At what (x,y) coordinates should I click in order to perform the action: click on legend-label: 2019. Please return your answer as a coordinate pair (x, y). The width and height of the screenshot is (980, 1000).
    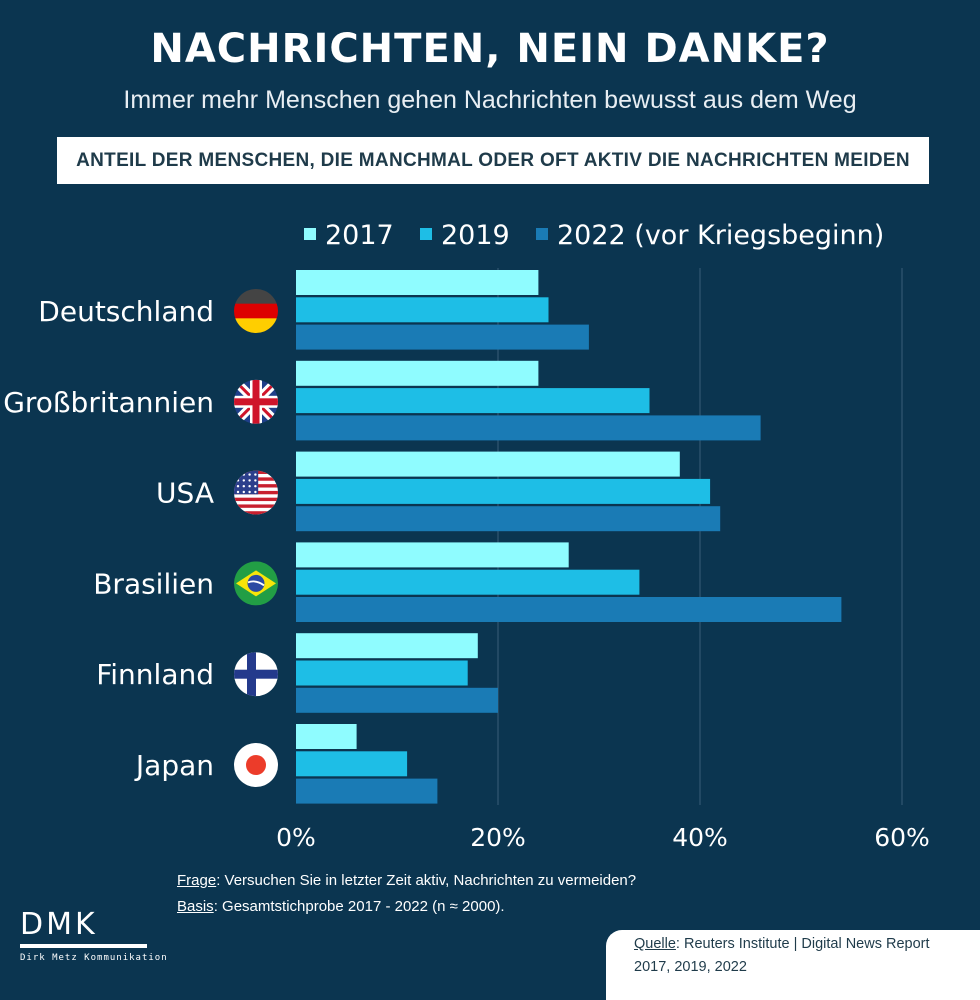
    Looking at the image, I should click on (475, 235).